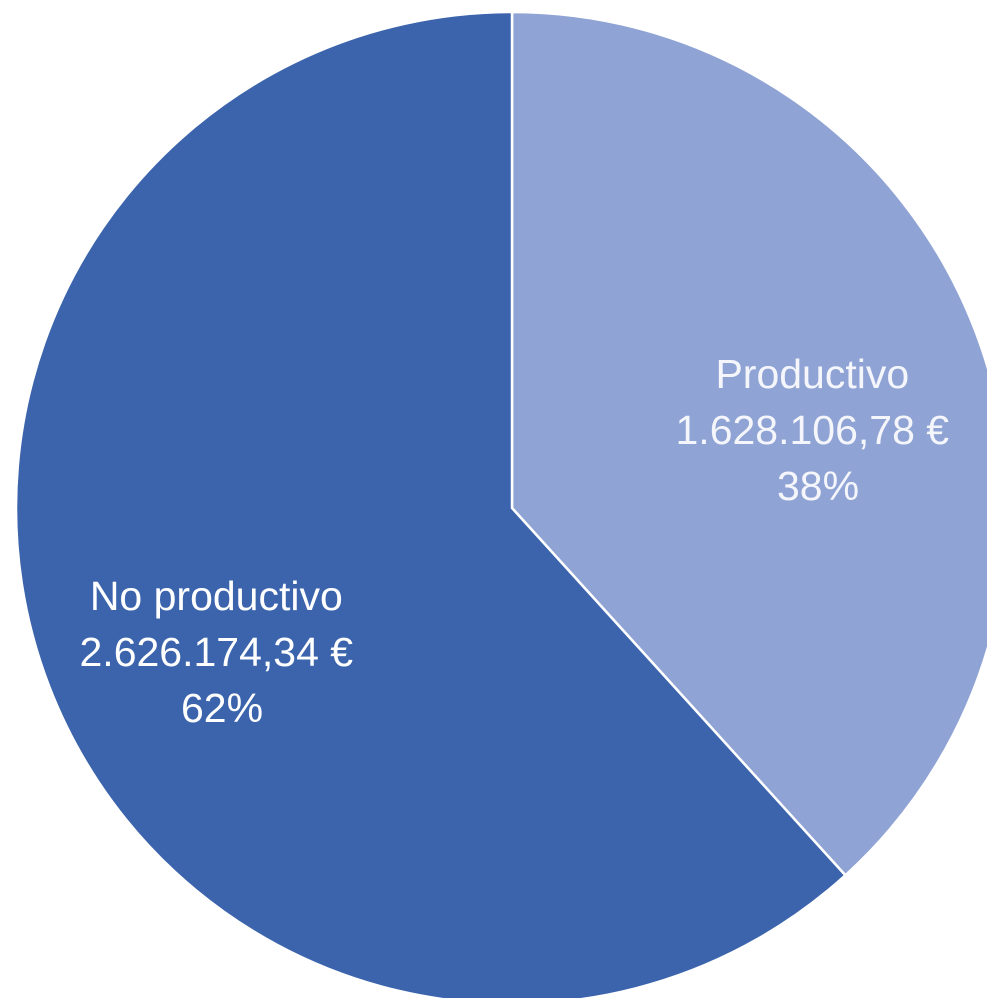  I want to click on slice-value-productivo: 1.628.106,78 €, so click(813, 430).